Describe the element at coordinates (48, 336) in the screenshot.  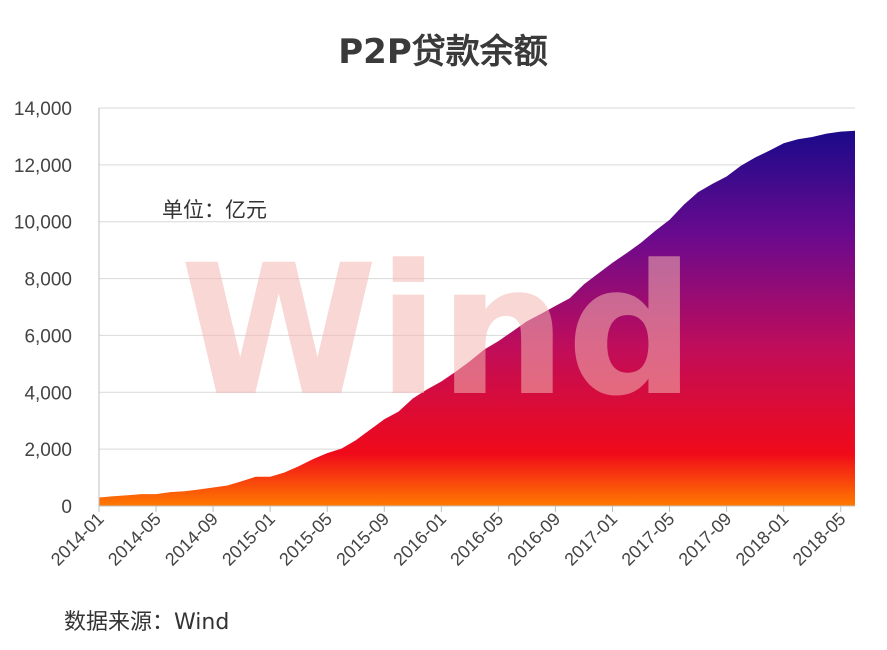
I see `y-tick-label: 6,000` at that location.